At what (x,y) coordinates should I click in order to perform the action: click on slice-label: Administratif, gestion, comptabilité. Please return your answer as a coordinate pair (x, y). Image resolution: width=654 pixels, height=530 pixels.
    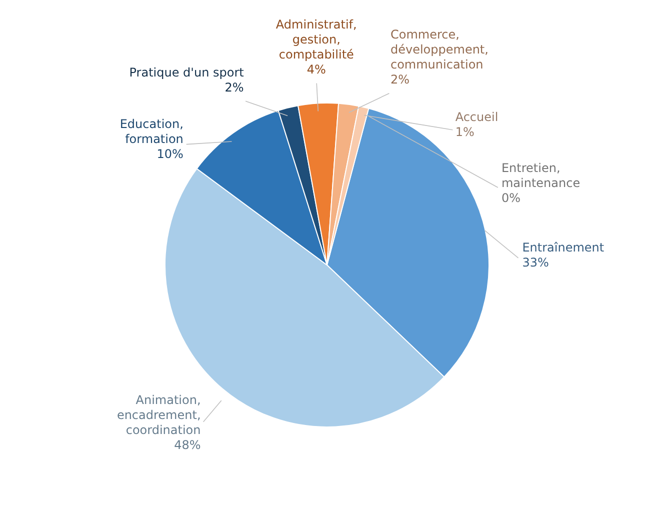
    Looking at the image, I should click on (316, 39).